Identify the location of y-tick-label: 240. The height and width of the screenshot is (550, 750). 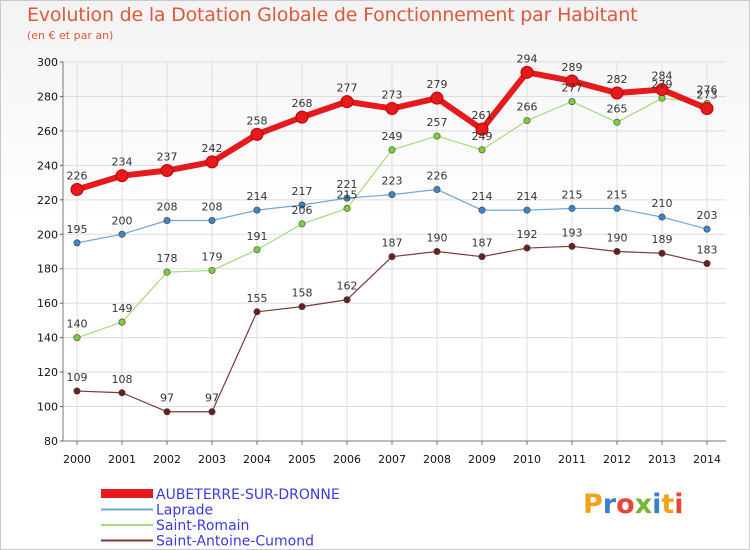
(47, 165).